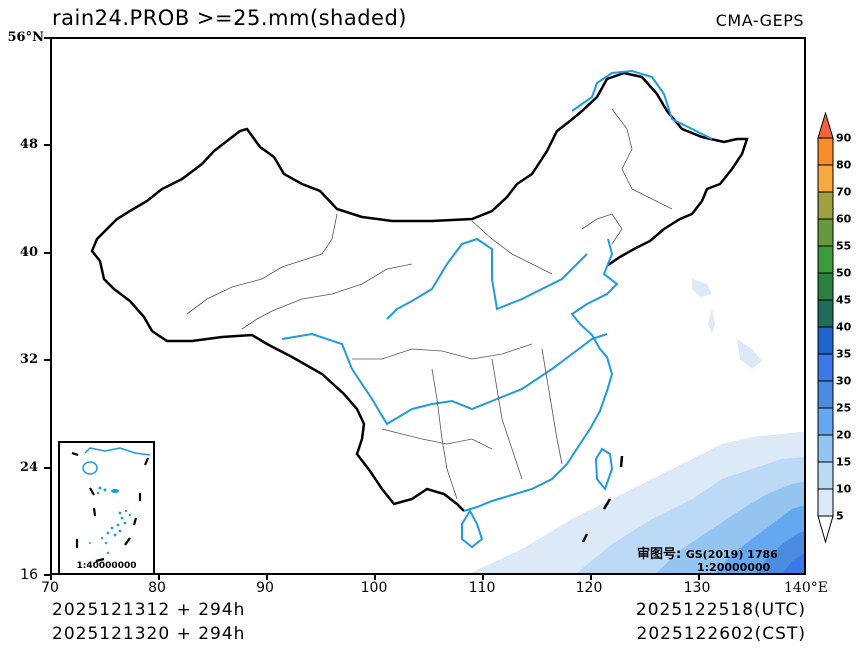  I want to click on colorbar-label-55: 55, so click(844, 246).